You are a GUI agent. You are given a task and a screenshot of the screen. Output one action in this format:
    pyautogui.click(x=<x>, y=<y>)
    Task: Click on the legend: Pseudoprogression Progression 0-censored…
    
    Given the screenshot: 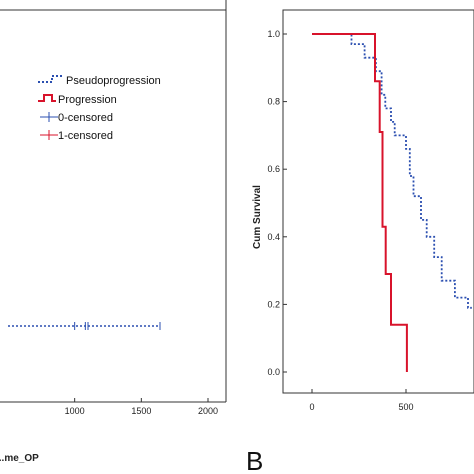 What is the action you would take?
    pyautogui.click(x=99, y=108)
    